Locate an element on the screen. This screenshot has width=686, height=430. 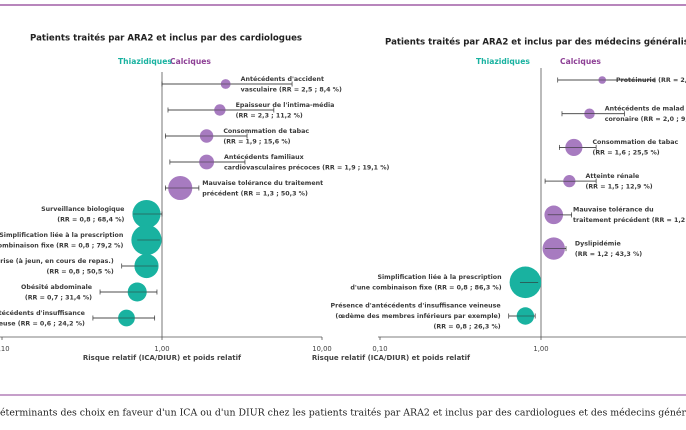
point-label: (RR = 0,7 ; 31,4 %) is located at coordinates (58, 297).